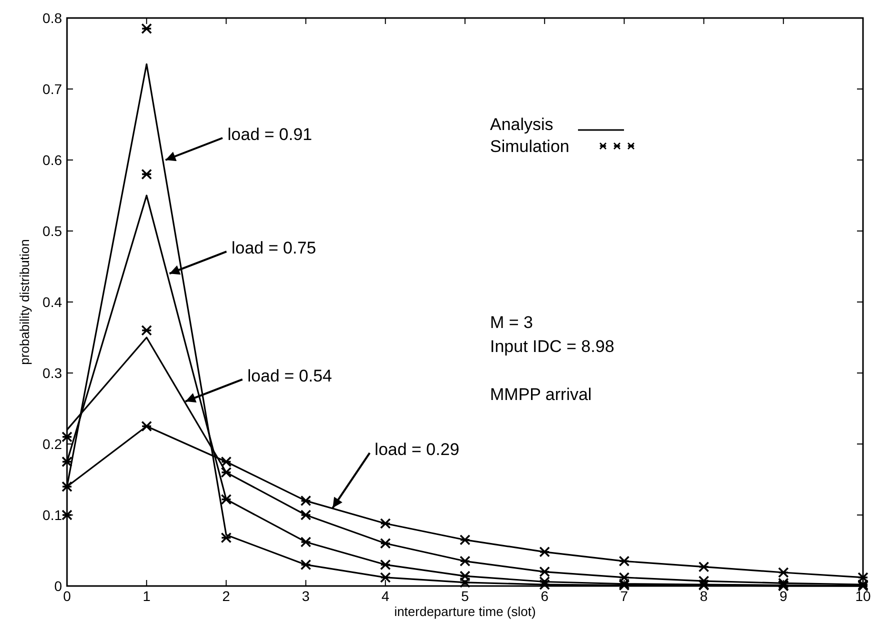 Image resolution: width=882 pixels, height=622 pixels. What do you see at coordinates (541, 394) in the screenshot?
I see `annotation: MMPP arrival` at bounding box center [541, 394].